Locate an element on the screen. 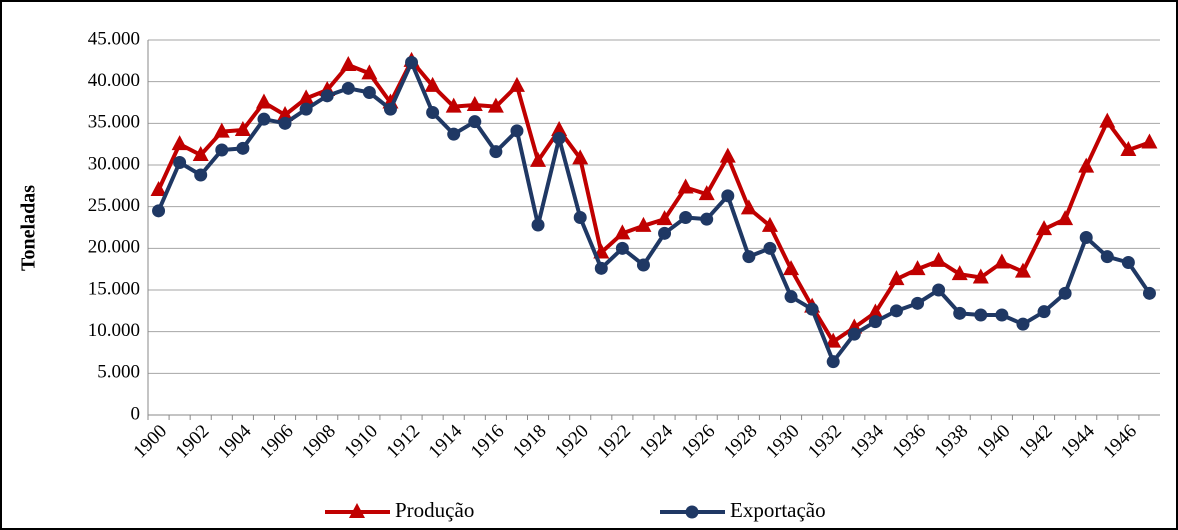  x-tick-label: 1922 is located at coordinates (614, 442).